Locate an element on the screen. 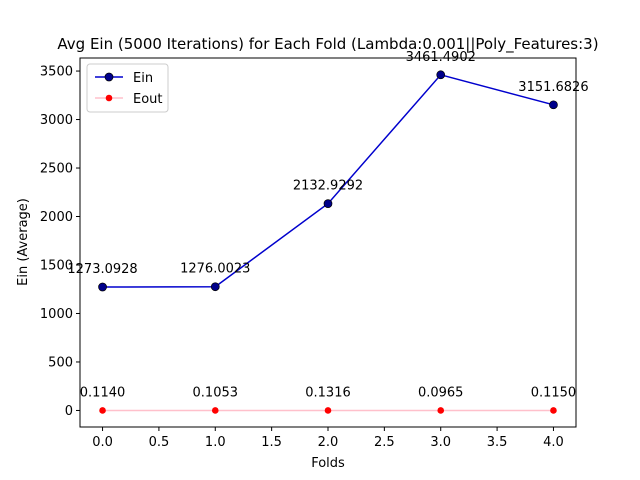 Image resolution: width=640 pixels, height=480 pixels. x-tick-label: 1.0 is located at coordinates (215, 442).